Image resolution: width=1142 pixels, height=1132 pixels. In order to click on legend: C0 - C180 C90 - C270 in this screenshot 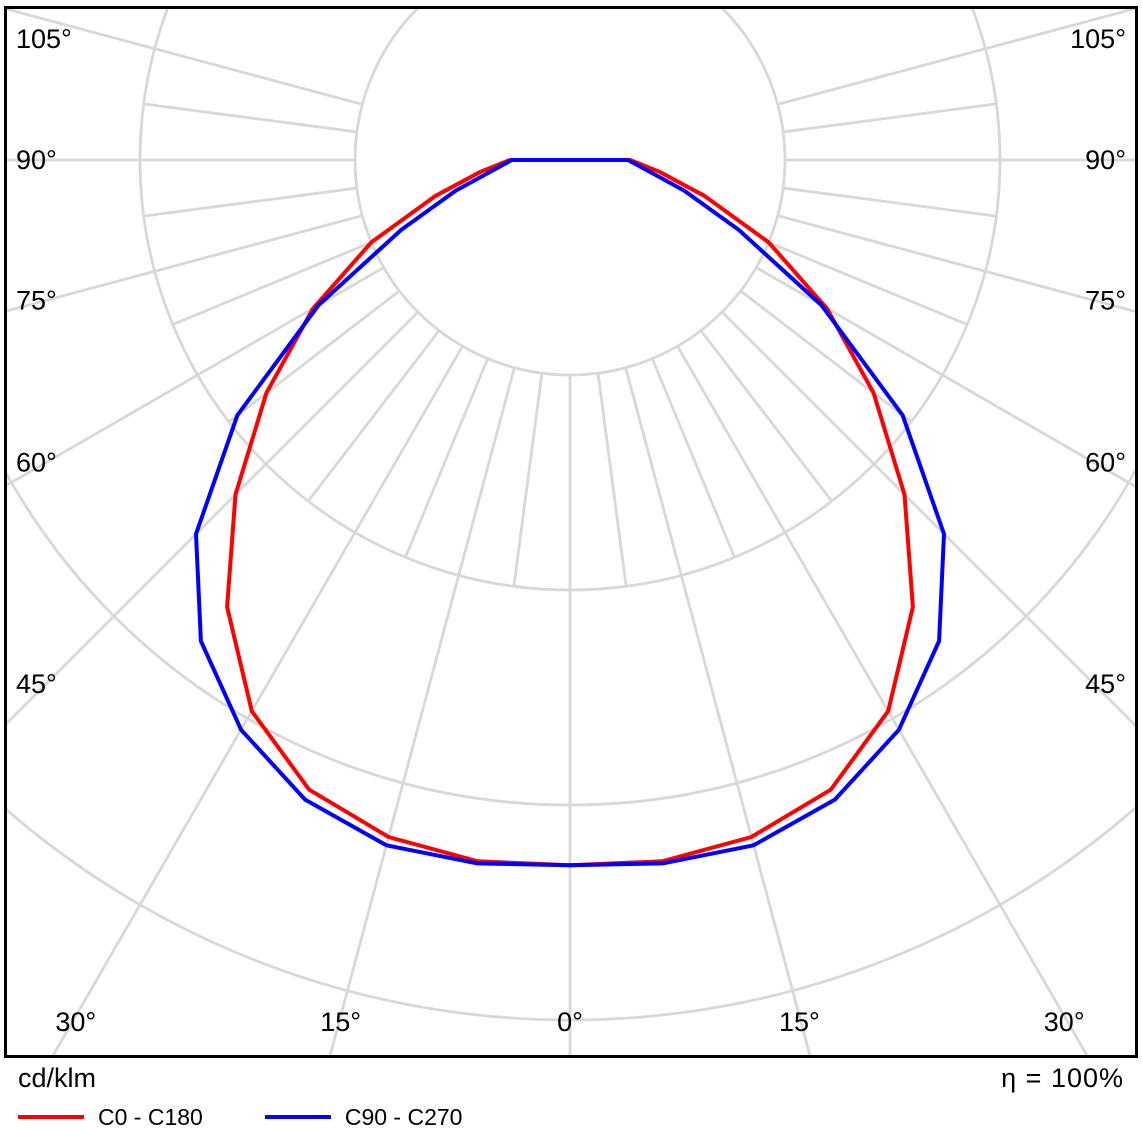, I will do `click(571, 1117)`.